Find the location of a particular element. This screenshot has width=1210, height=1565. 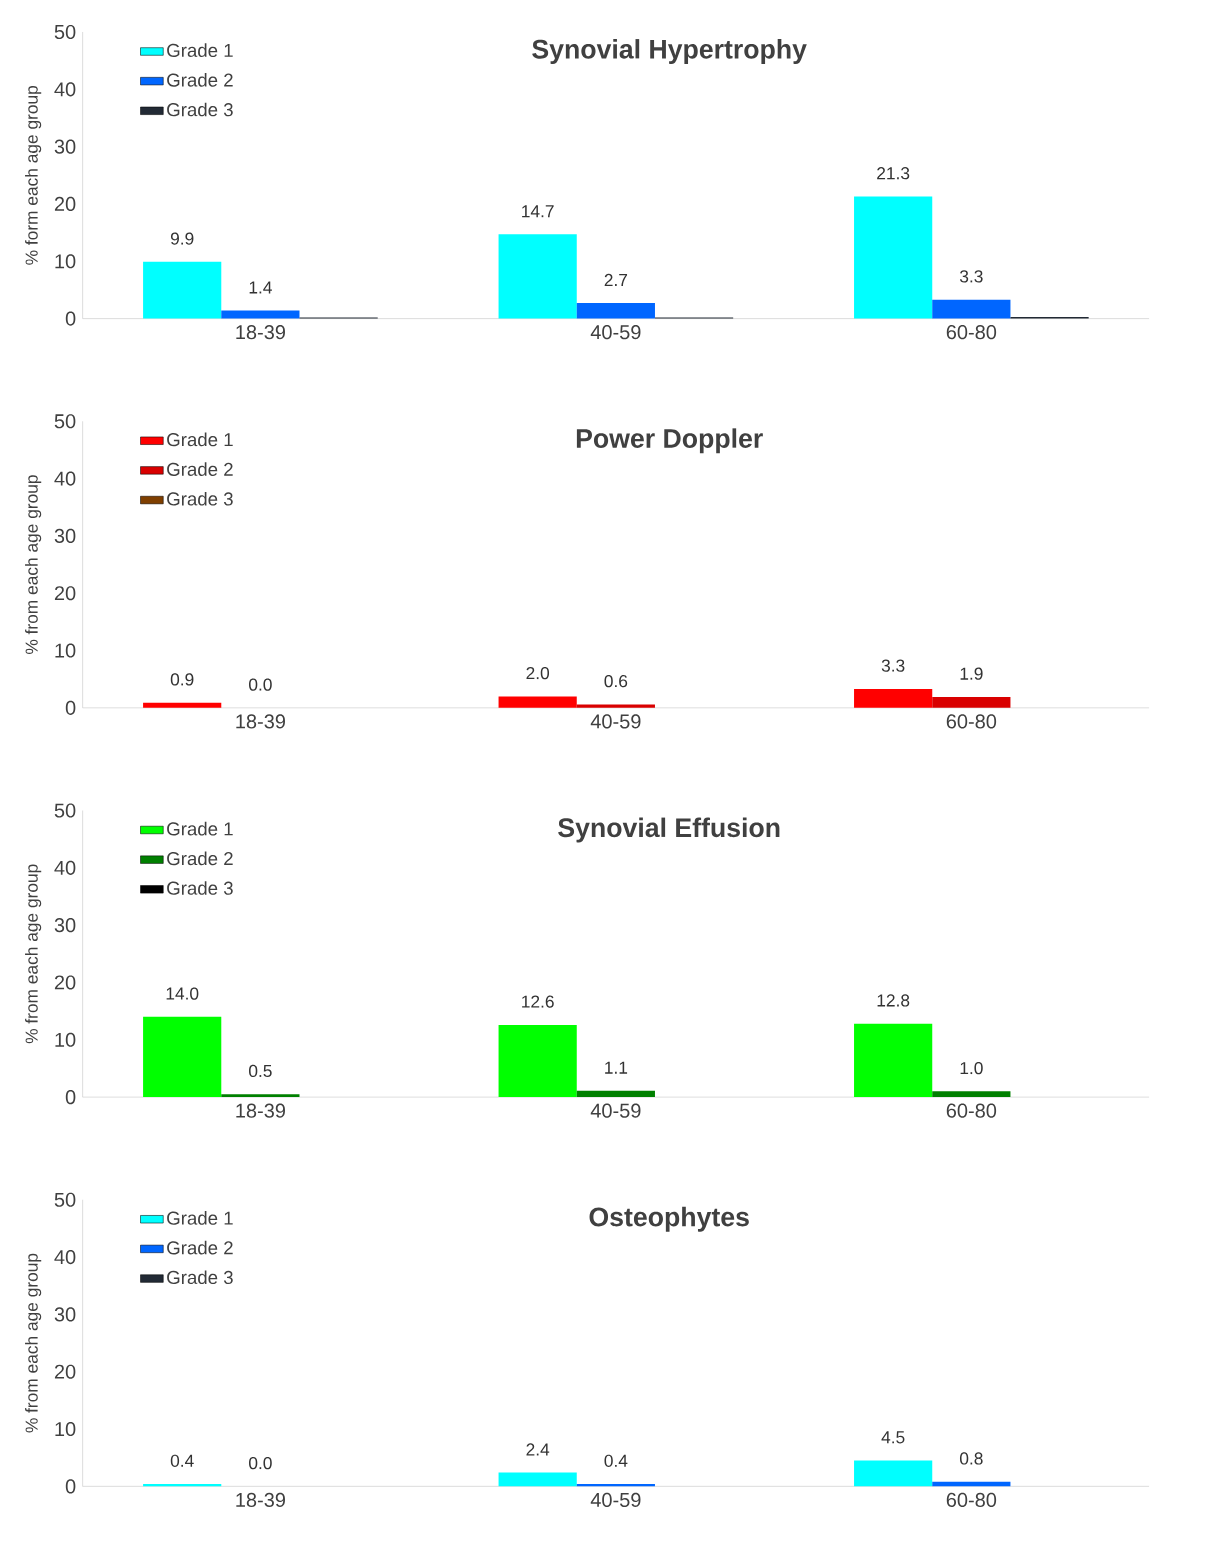

chart-title: Synovial Hypertrophy is located at coordinates (669, 51).